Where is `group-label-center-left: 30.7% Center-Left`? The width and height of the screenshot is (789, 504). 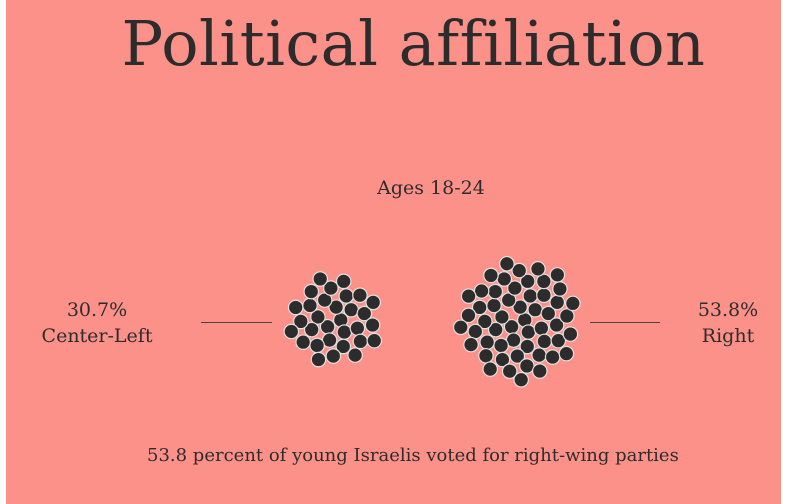 group-label-center-left: 30.7% Center-Left is located at coordinates (97, 323).